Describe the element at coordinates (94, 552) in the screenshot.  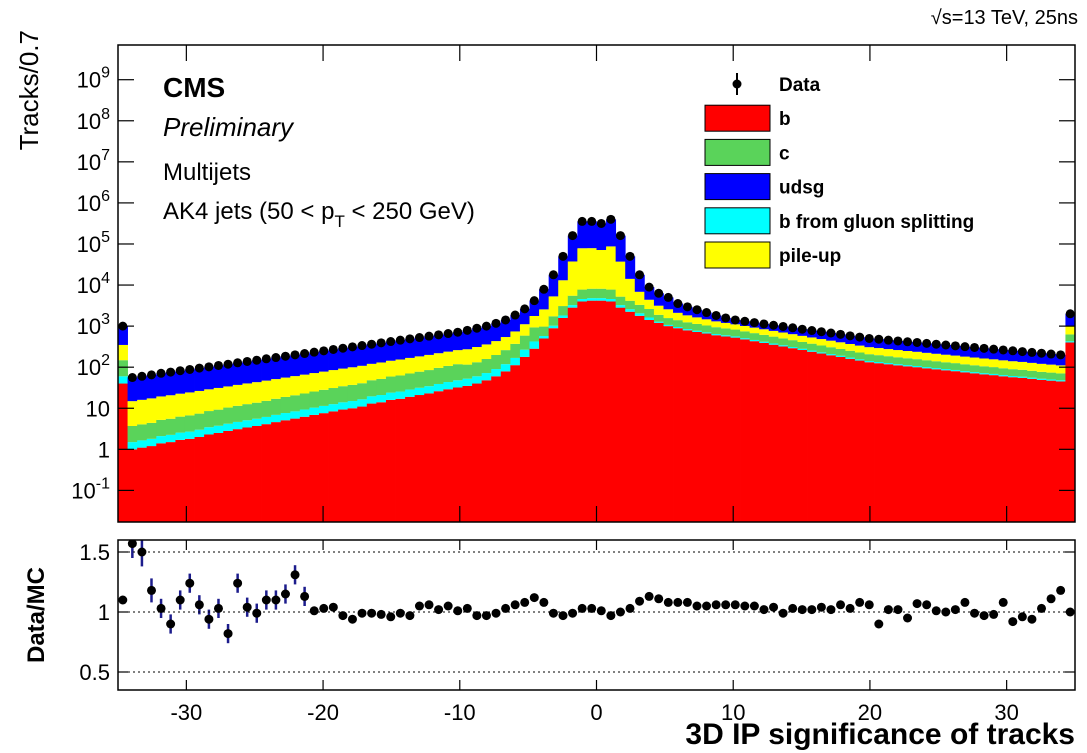
I see `y-tick-label: 1.5` at that location.